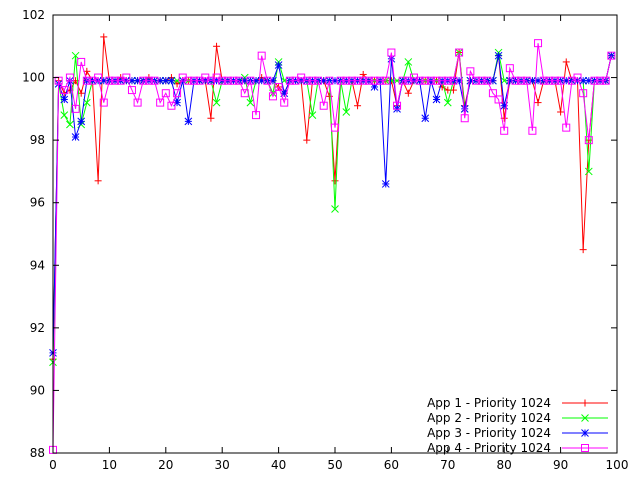 The height and width of the screenshot is (480, 640). I want to click on y-tick-label: 90, so click(37, 390).